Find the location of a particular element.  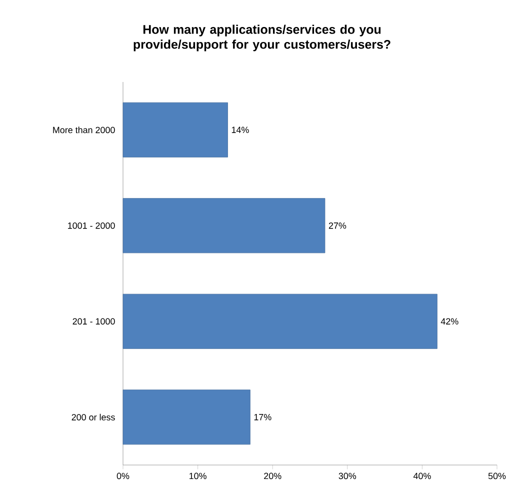

data-label: 17% is located at coordinates (263, 417).